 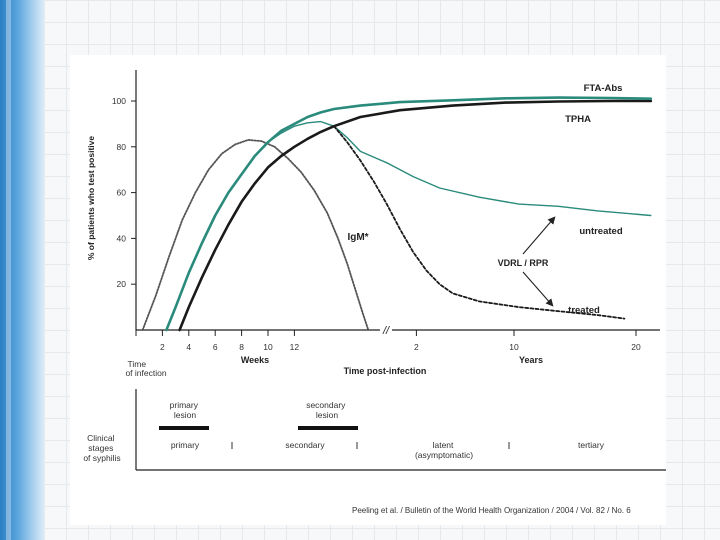 I want to click on fta-abs-label: FTA-Abs, so click(x=603, y=88).